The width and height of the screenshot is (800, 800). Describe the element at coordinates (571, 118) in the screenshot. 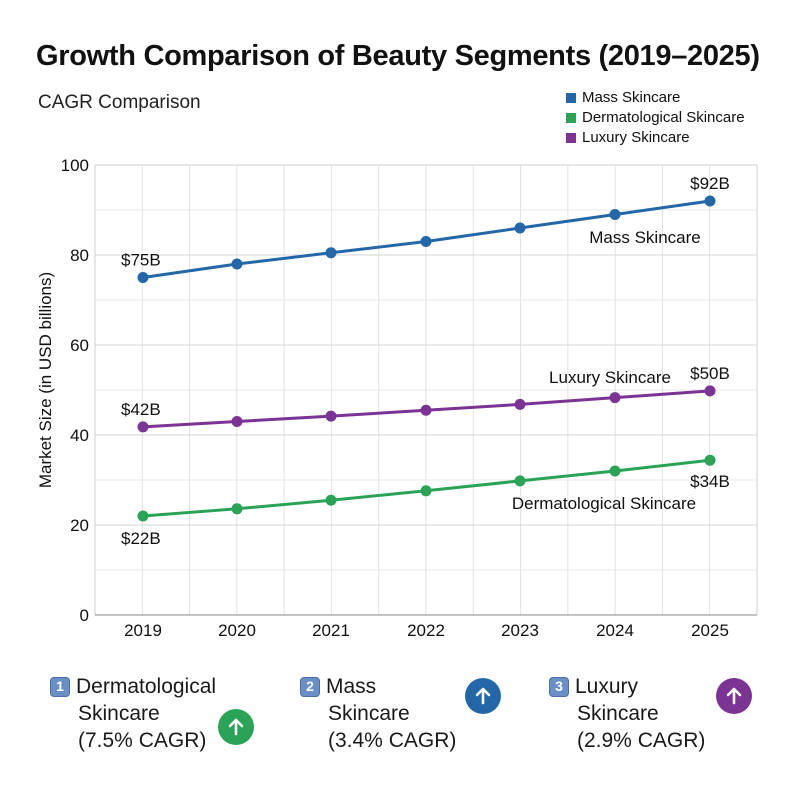

I see `legend-swatch-dermatological` at that location.